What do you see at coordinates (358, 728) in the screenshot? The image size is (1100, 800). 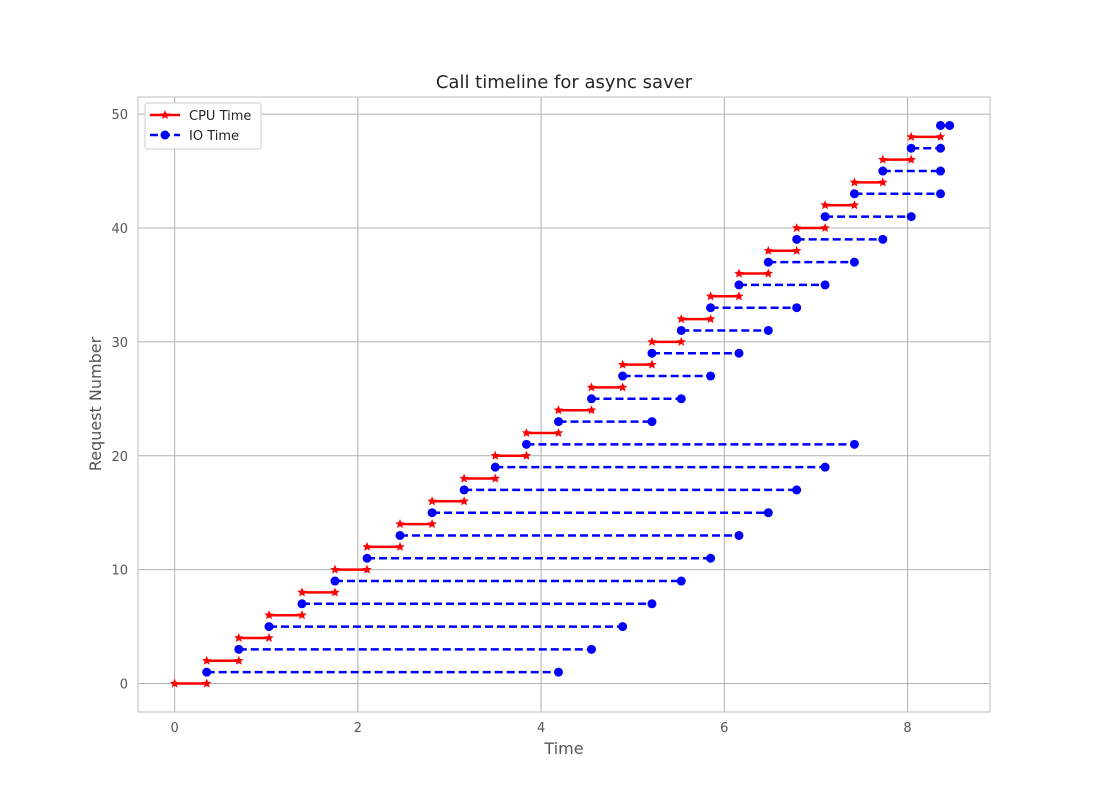 I see `x-tick-label: 2` at bounding box center [358, 728].